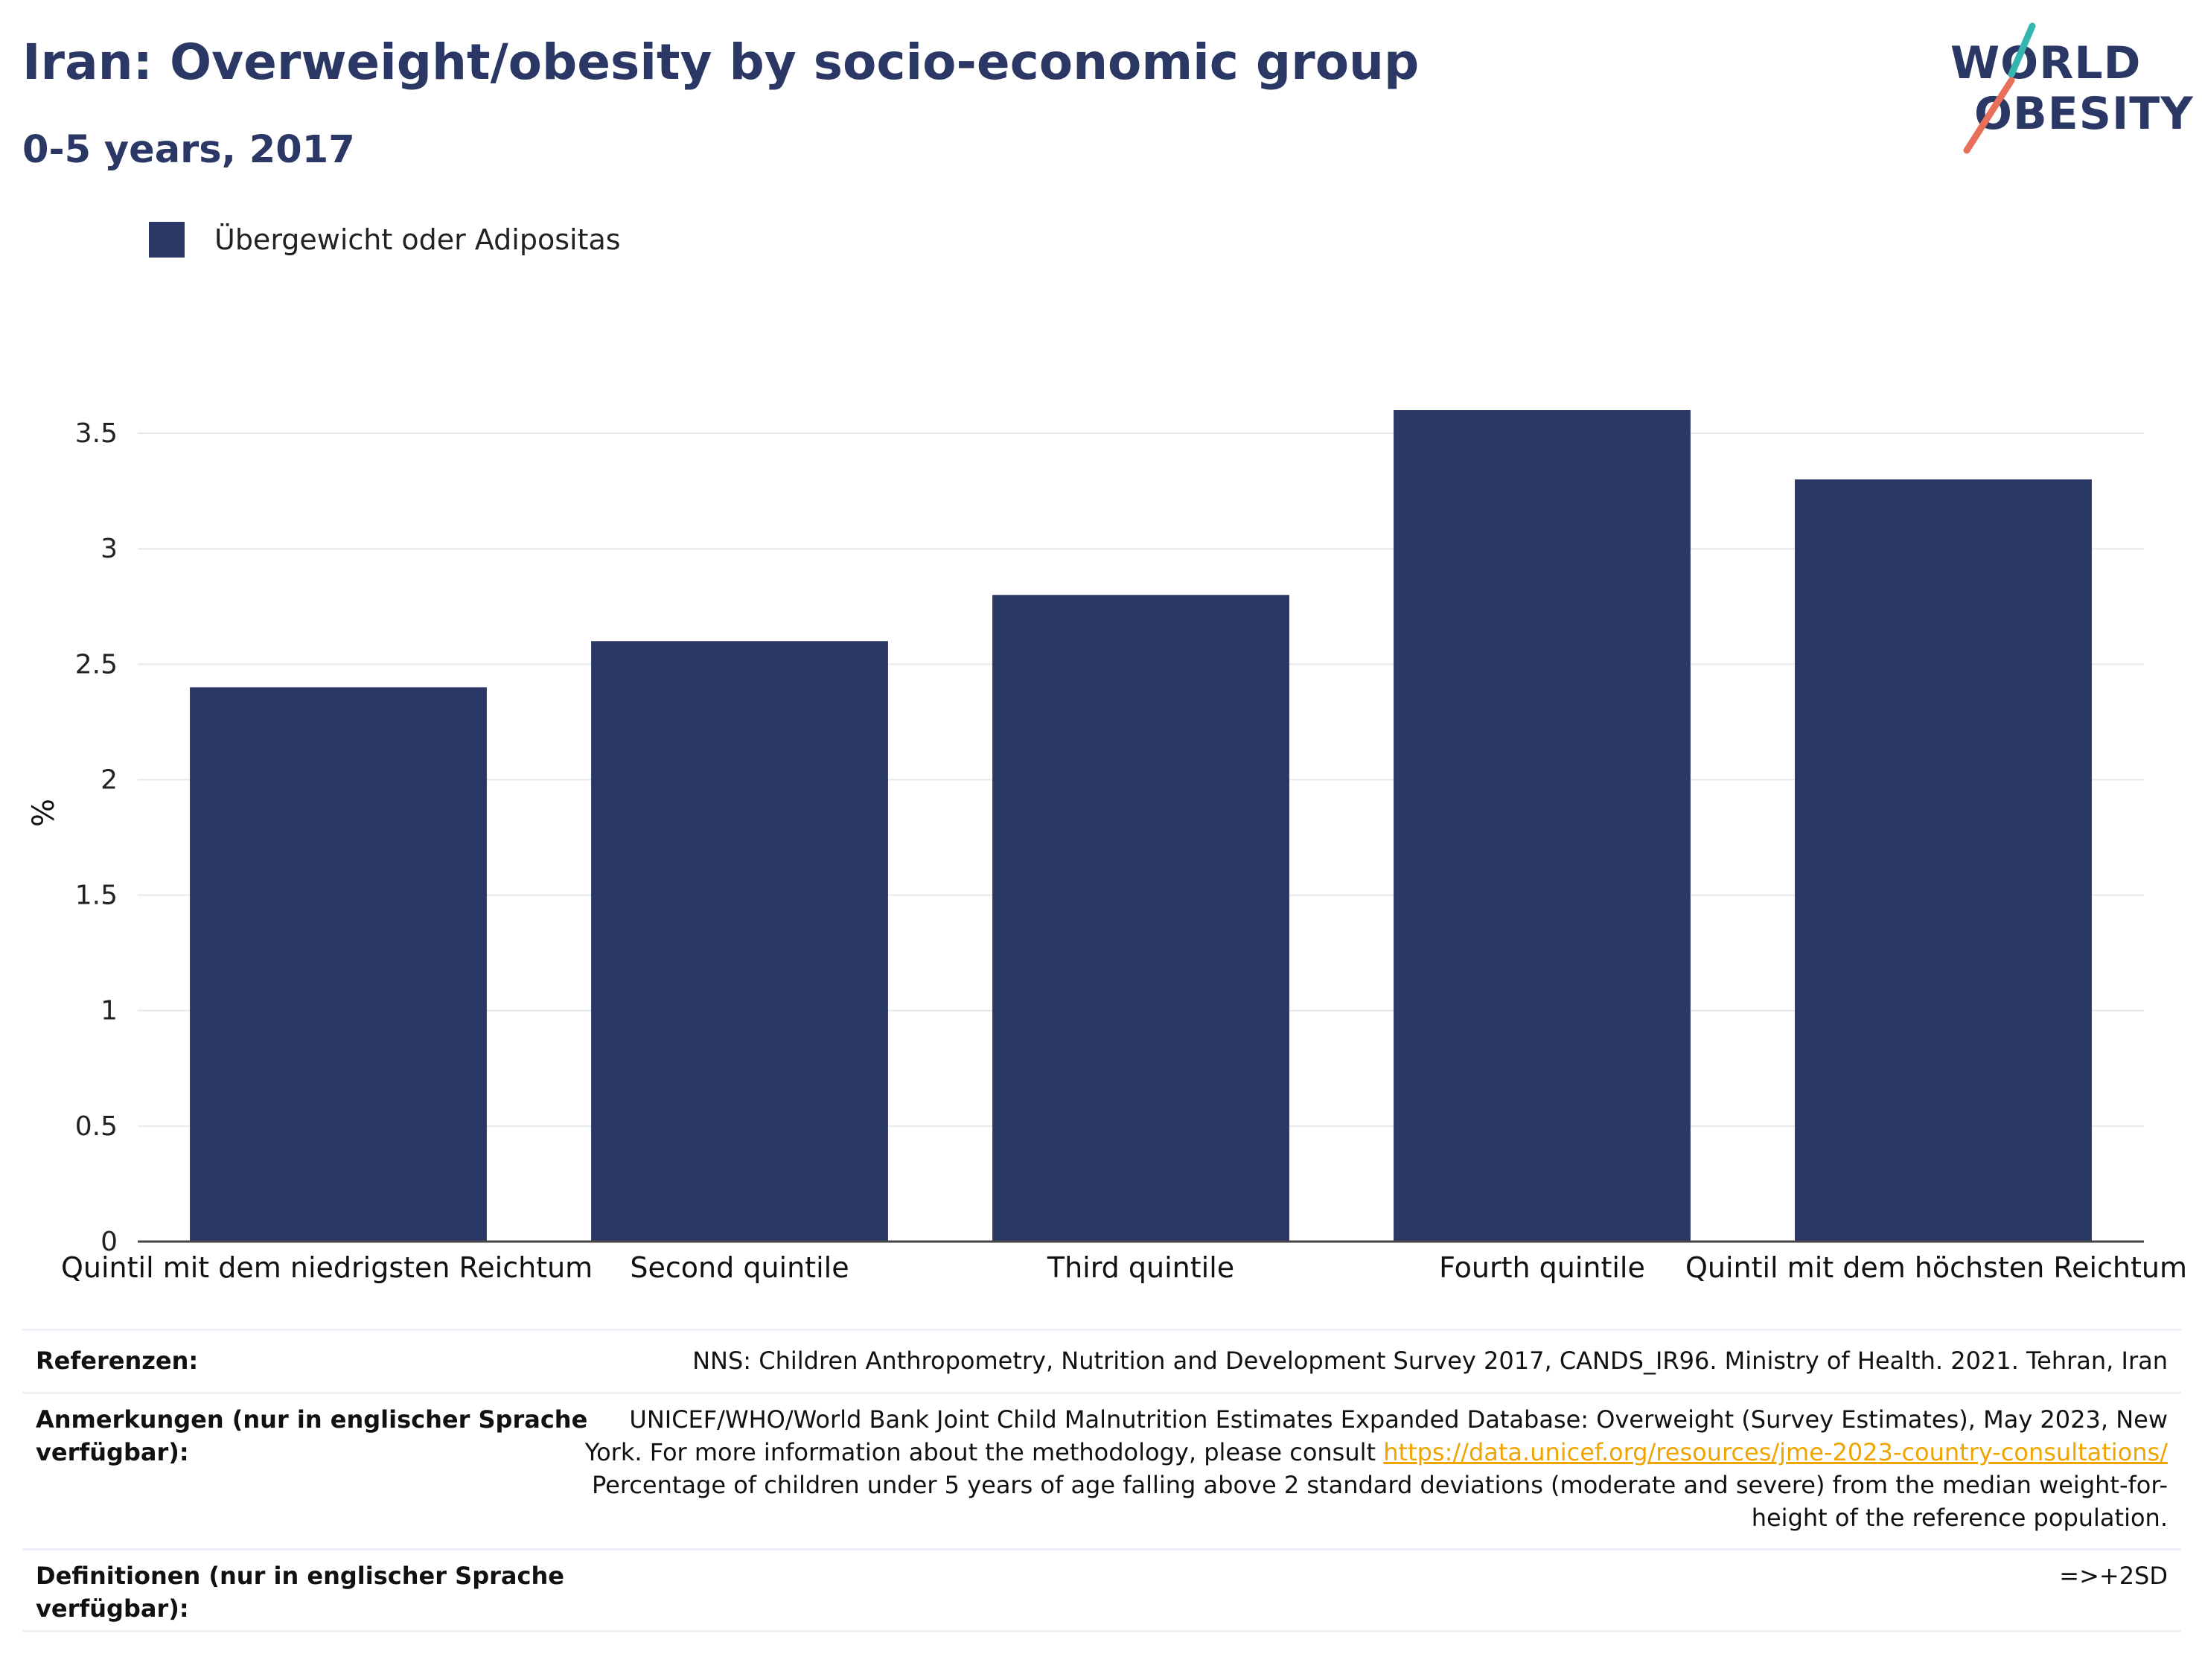  What do you see at coordinates (113, 1608) in the screenshot?
I see `definitions-label-line2: verfügbar):` at bounding box center [113, 1608].